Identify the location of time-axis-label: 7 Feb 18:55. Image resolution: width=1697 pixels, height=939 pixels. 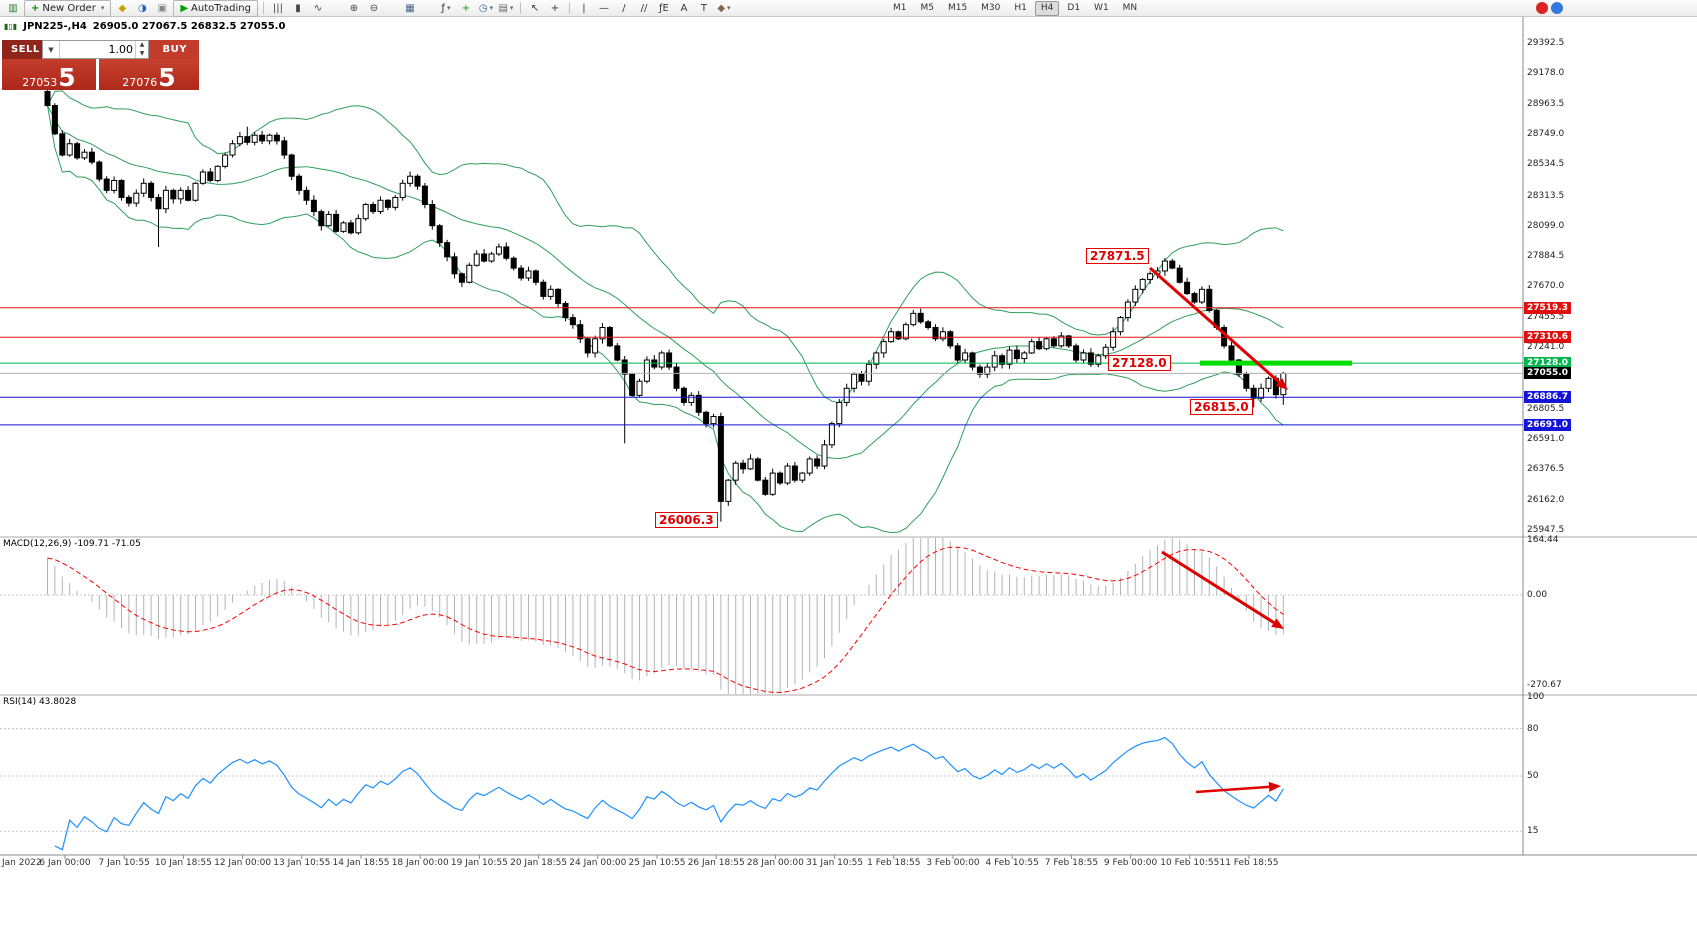
(1071, 863).